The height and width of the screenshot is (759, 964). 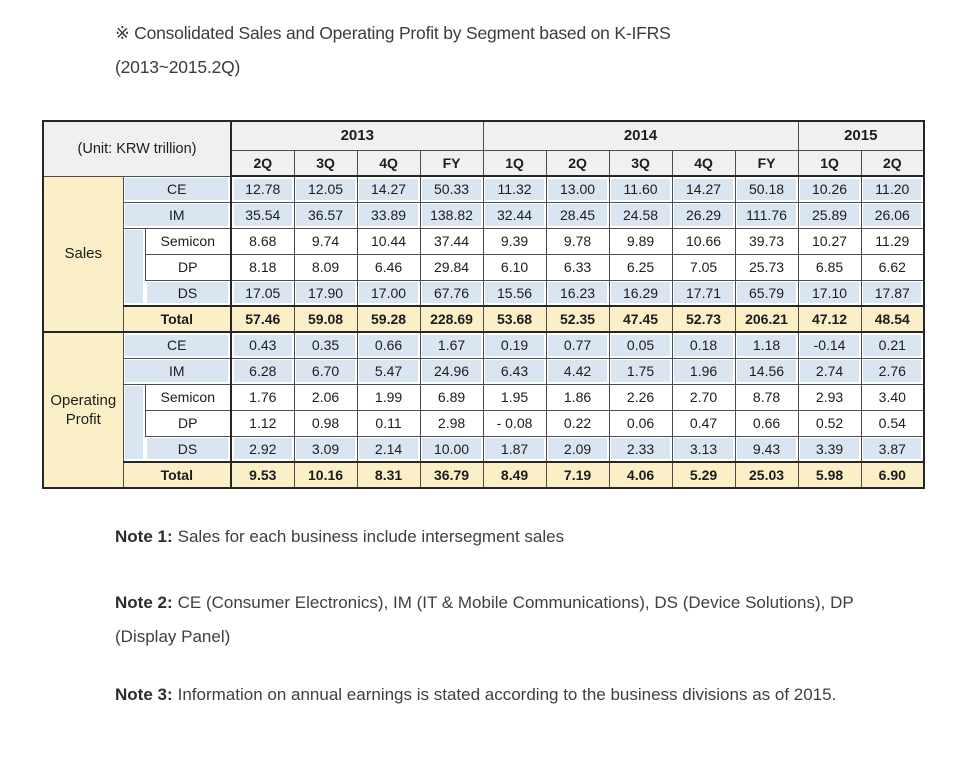 What do you see at coordinates (703, 293) in the screenshot?
I see `table-cell: 17.71` at bounding box center [703, 293].